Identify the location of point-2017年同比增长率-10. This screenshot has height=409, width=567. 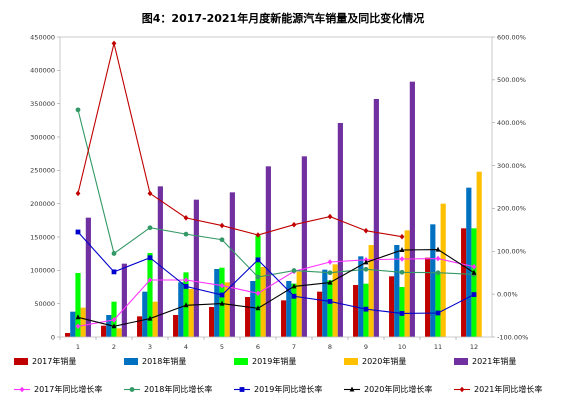
(402, 259).